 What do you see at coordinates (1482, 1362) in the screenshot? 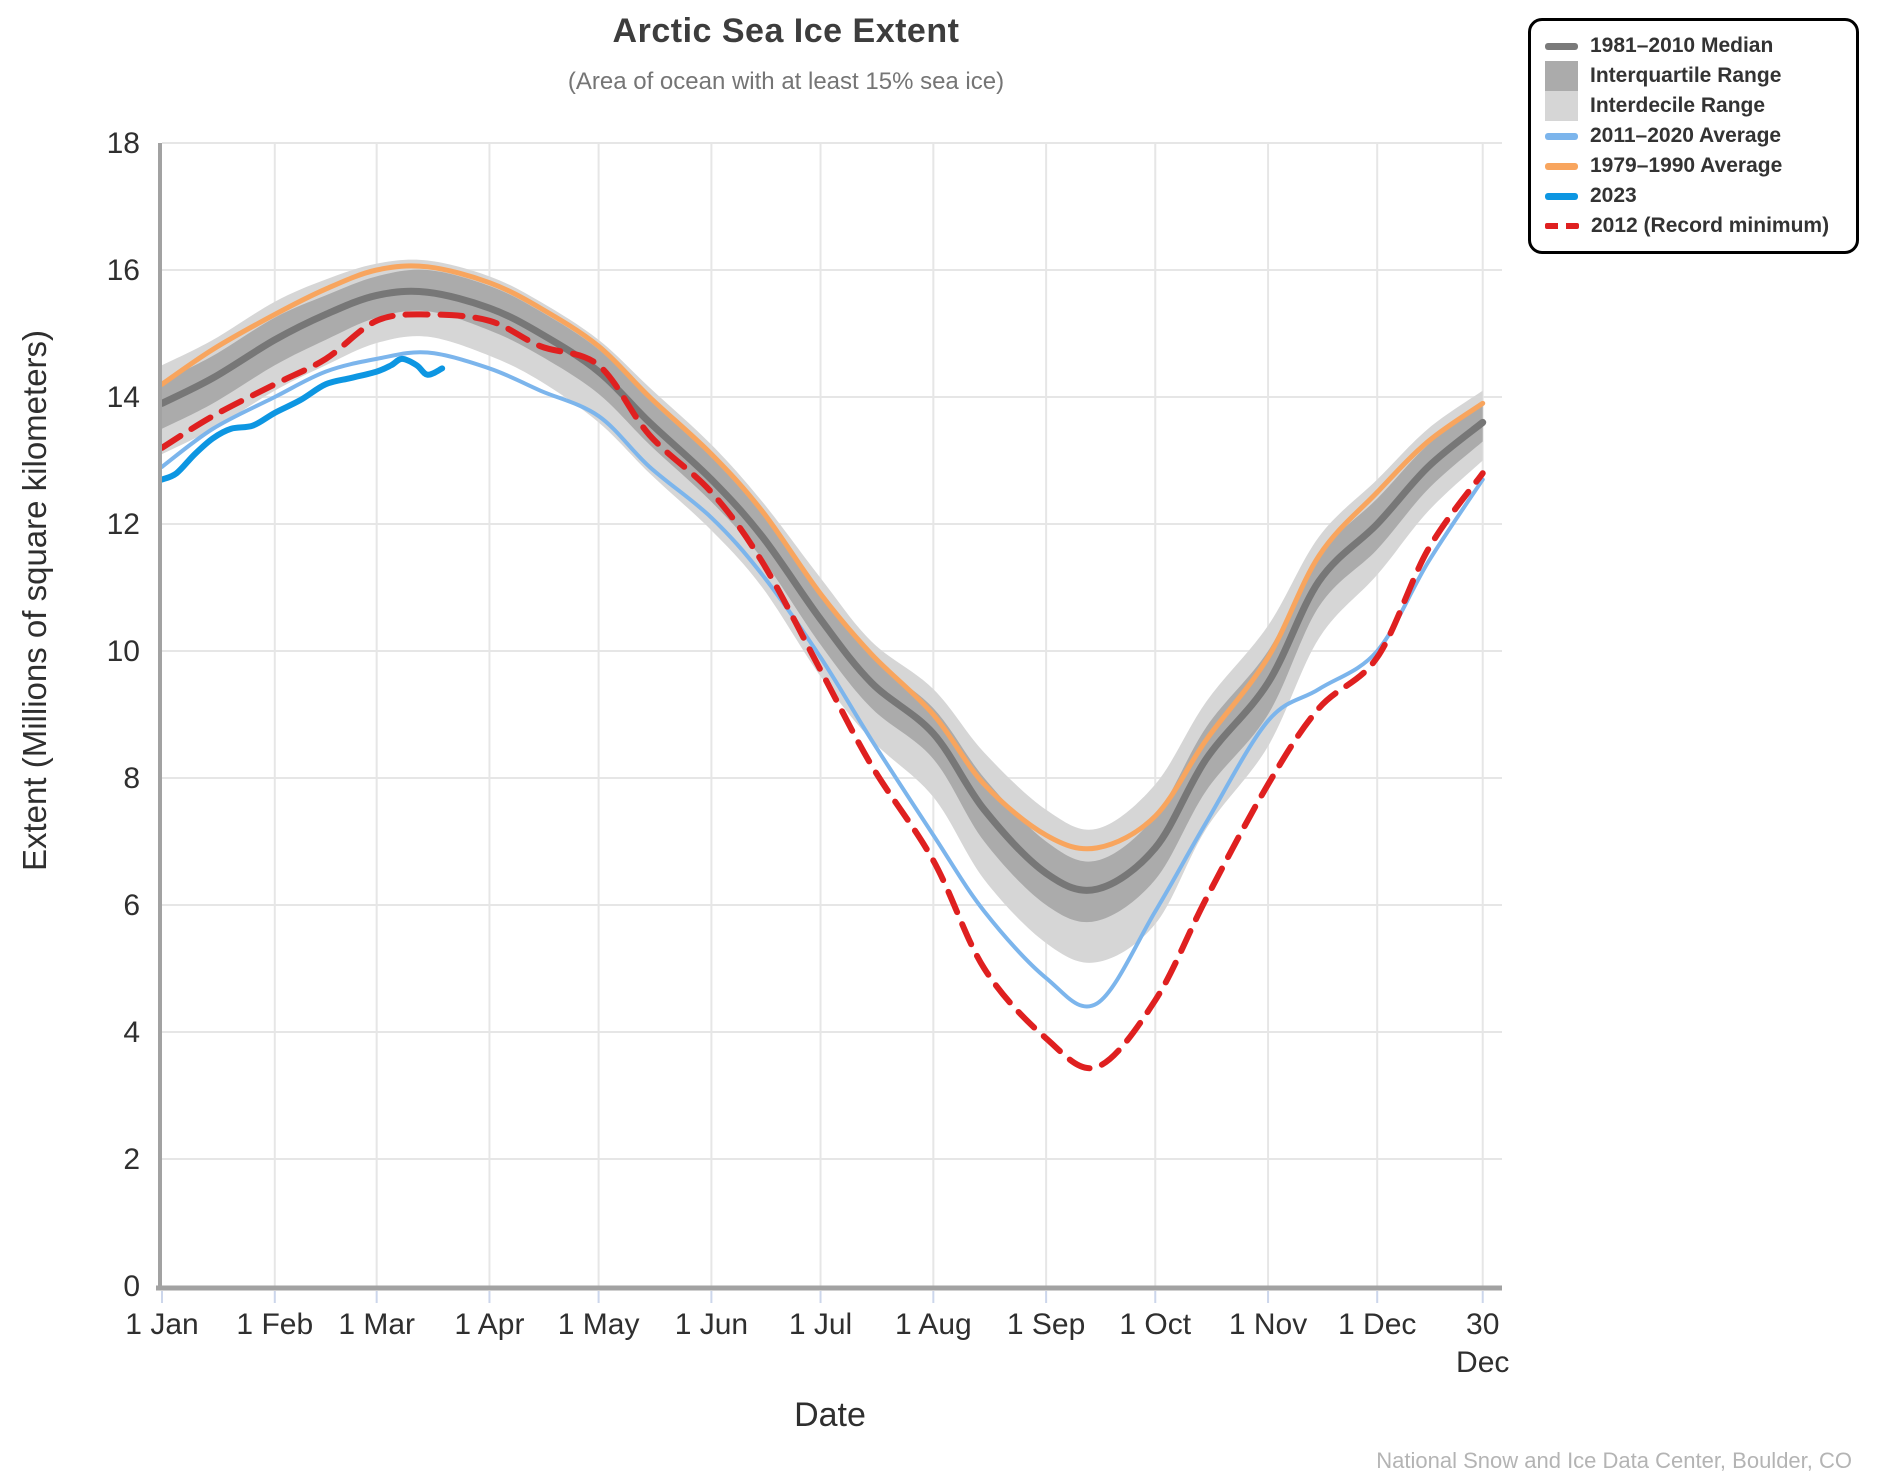
I see `x-tick-label-line2: Dec` at bounding box center [1482, 1362].